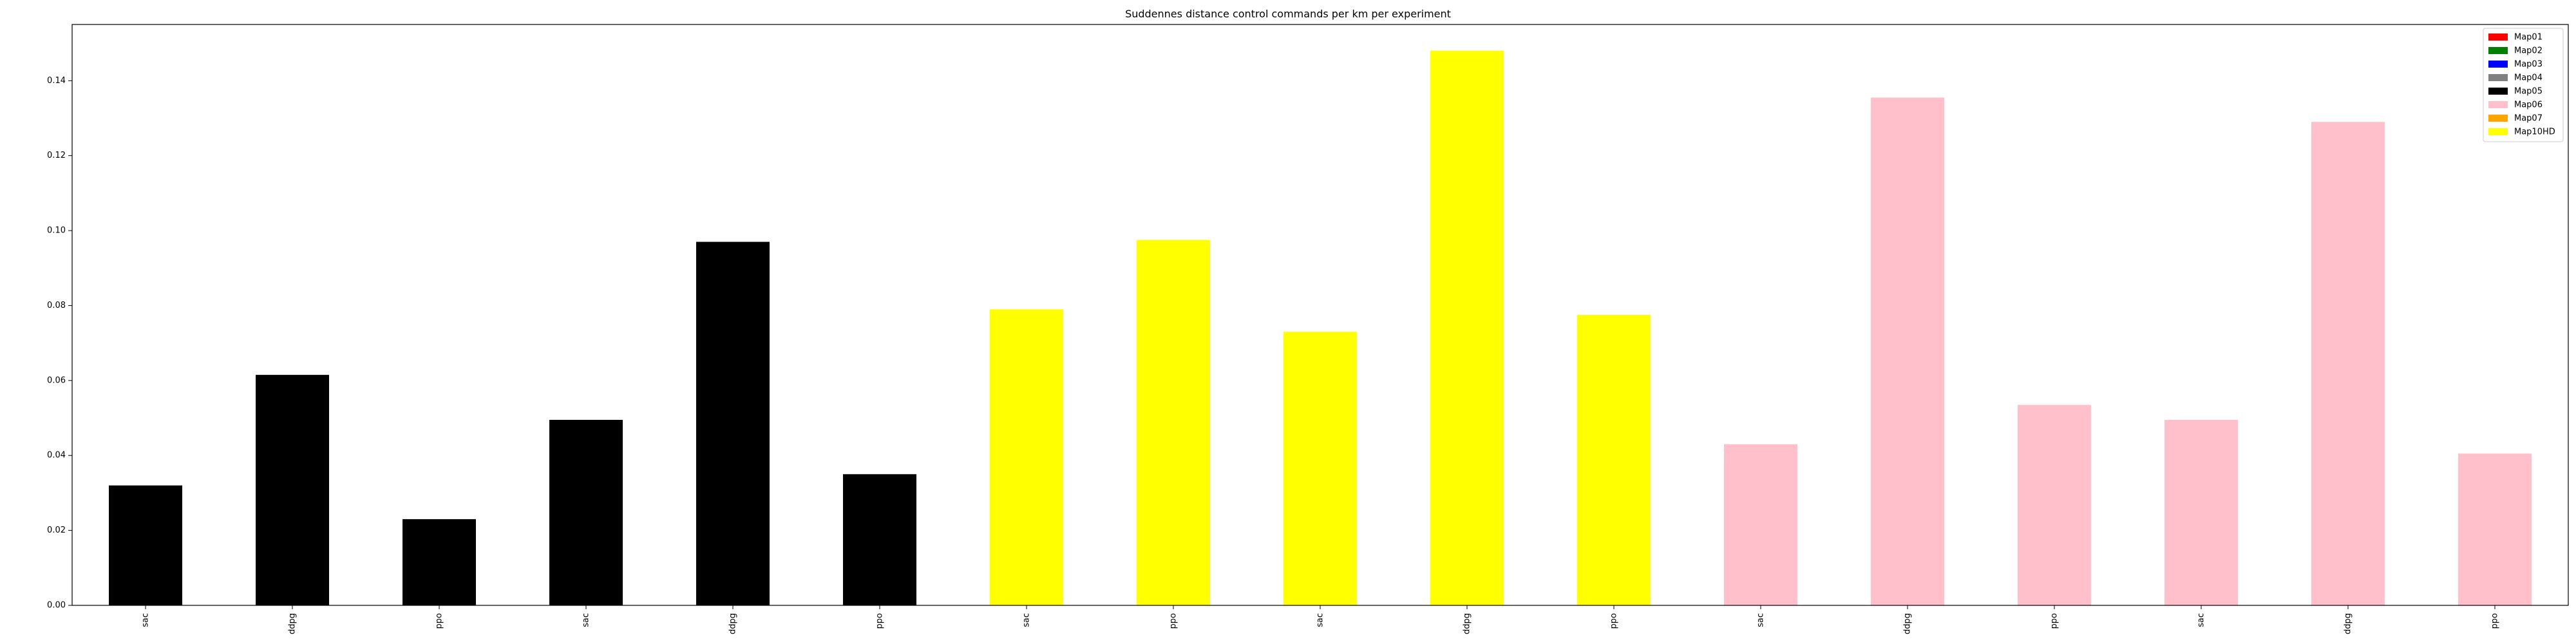  I want to click on y-tick-label-6: 0.10, so click(56, 231).